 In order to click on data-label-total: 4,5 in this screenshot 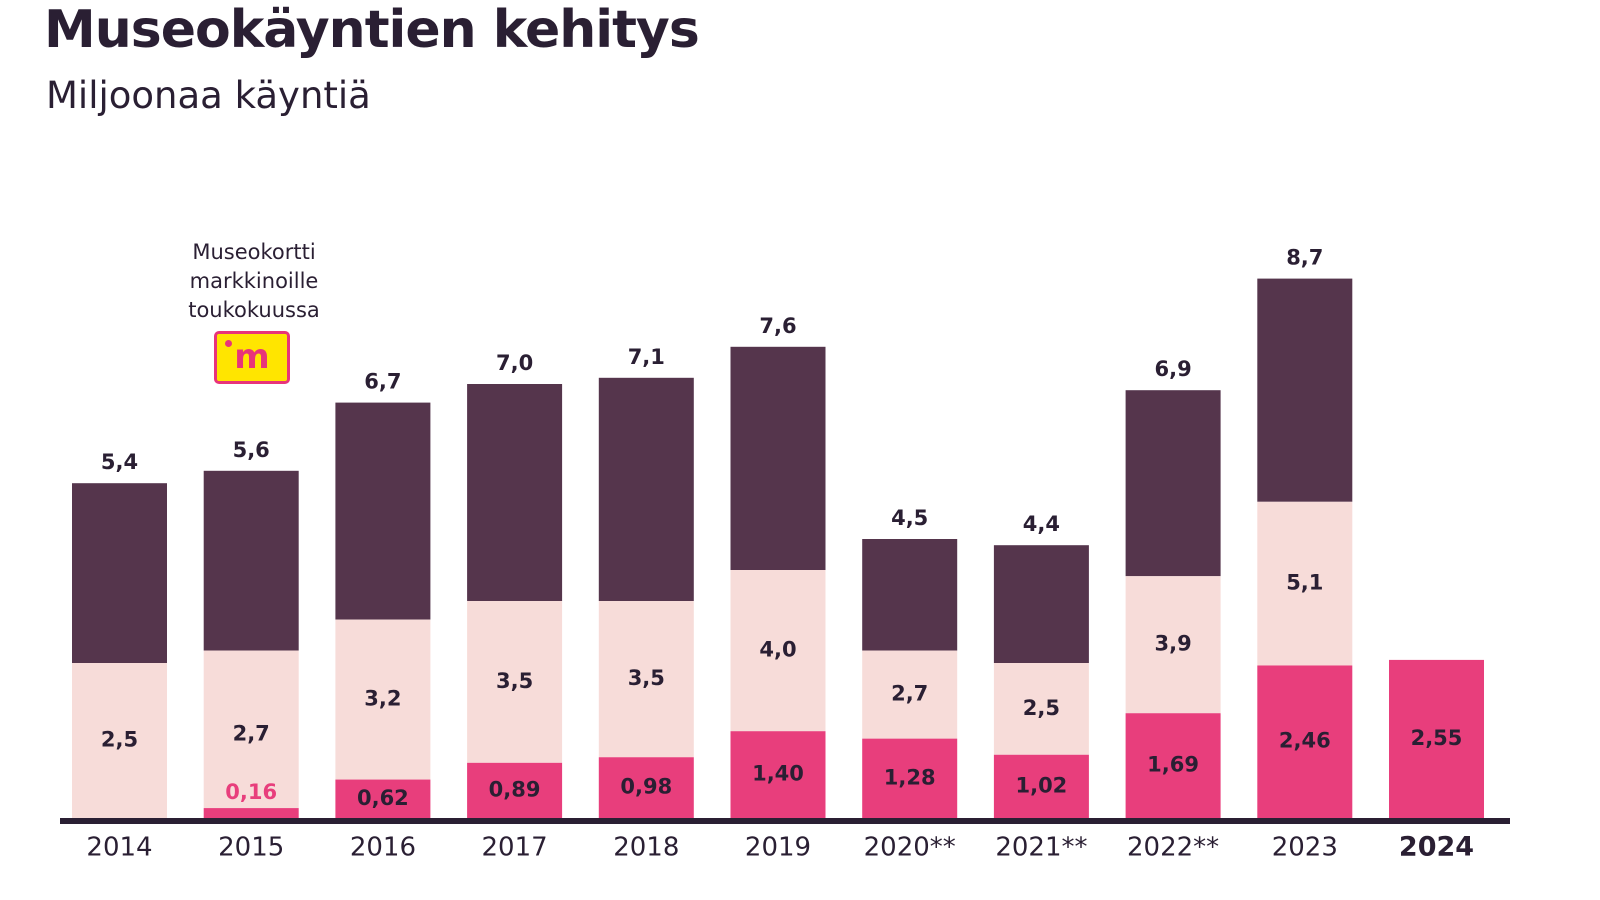, I will do `click(909, 518)`.